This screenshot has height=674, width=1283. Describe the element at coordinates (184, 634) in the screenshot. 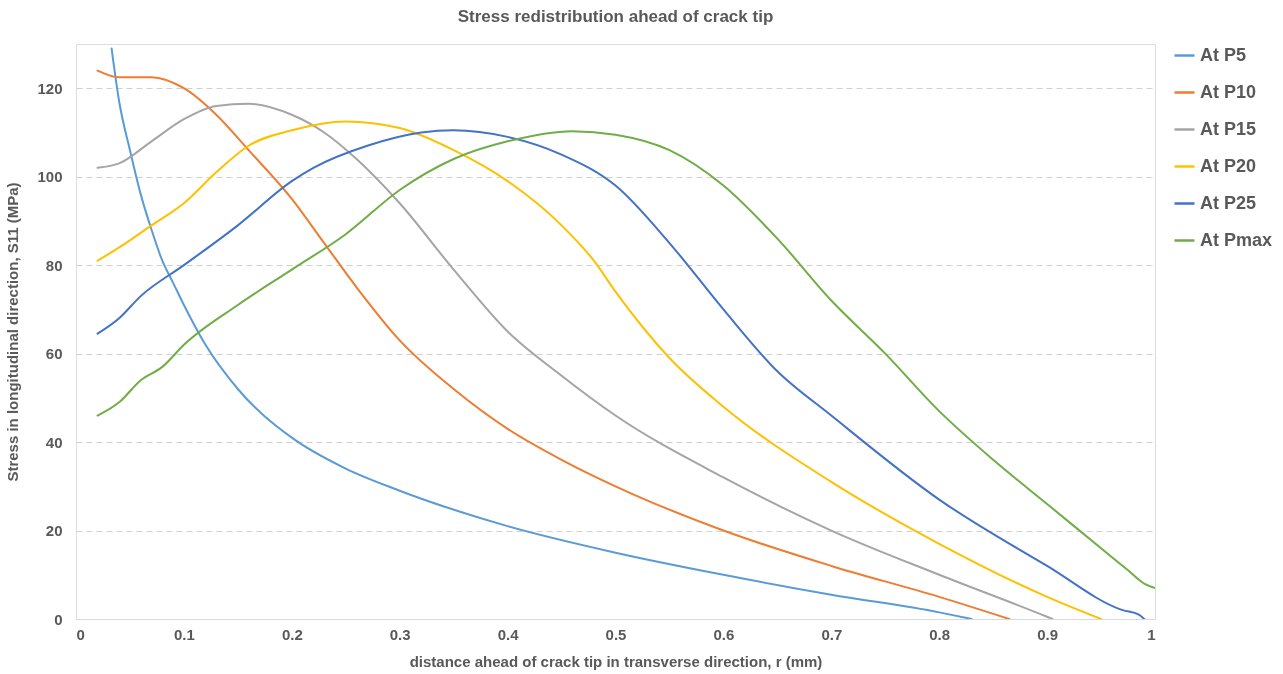

I see `x-tick-label: 0.1` at that location.